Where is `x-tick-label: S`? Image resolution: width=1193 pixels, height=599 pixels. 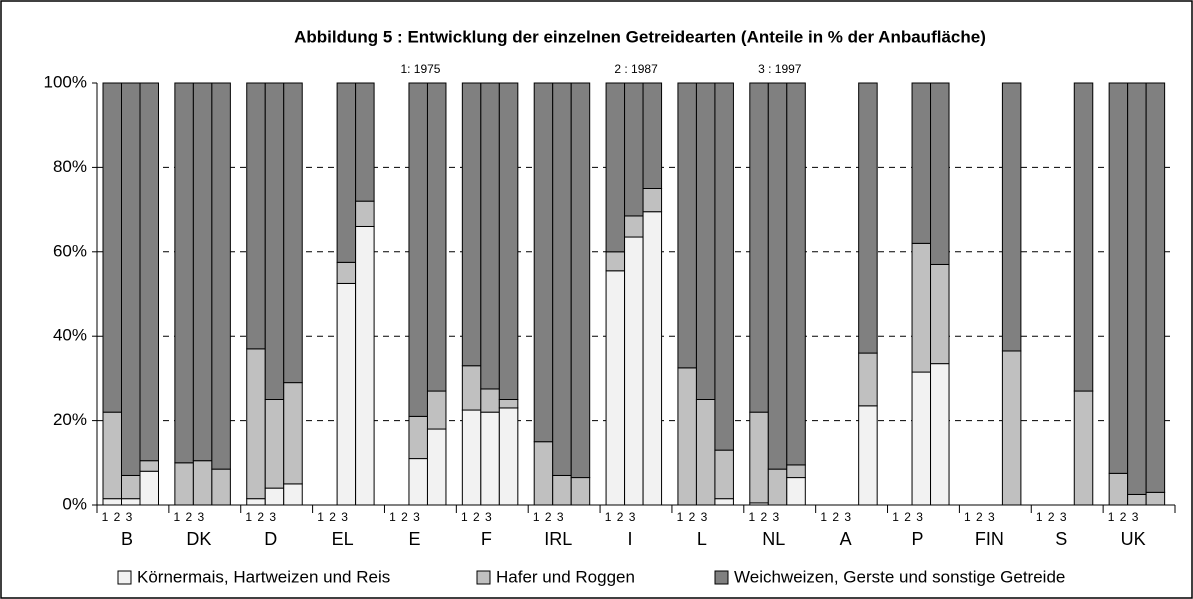
x-tick-label: S is located at coordinates (1061, 539).